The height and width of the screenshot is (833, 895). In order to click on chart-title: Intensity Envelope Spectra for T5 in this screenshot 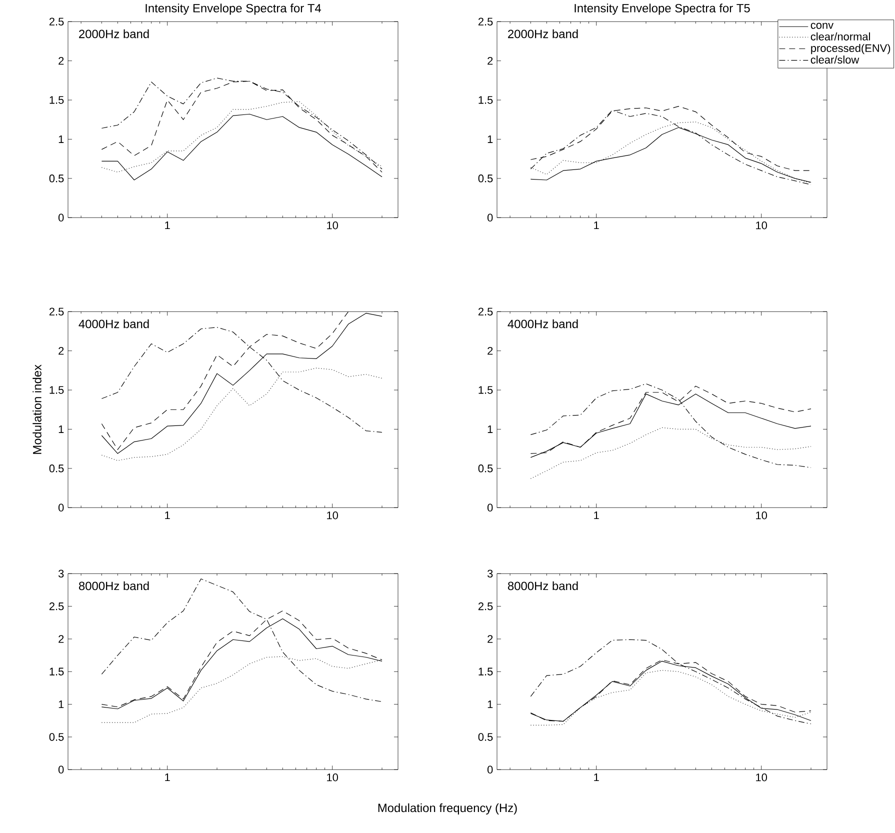, I will do `click(662, 9)`.